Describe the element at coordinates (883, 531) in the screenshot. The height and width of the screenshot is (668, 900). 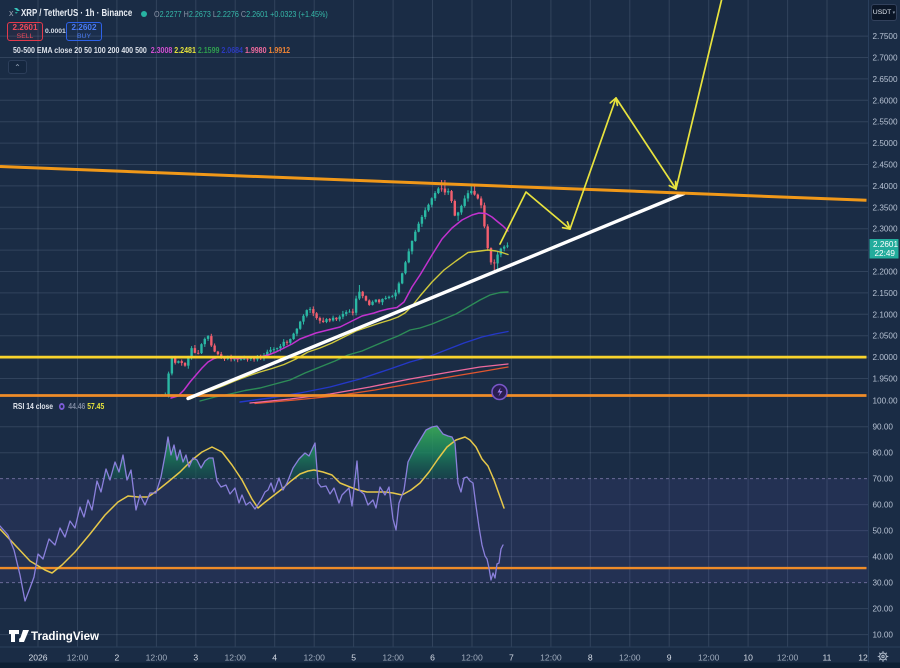
I see `svg-text: 50.00` at that location.